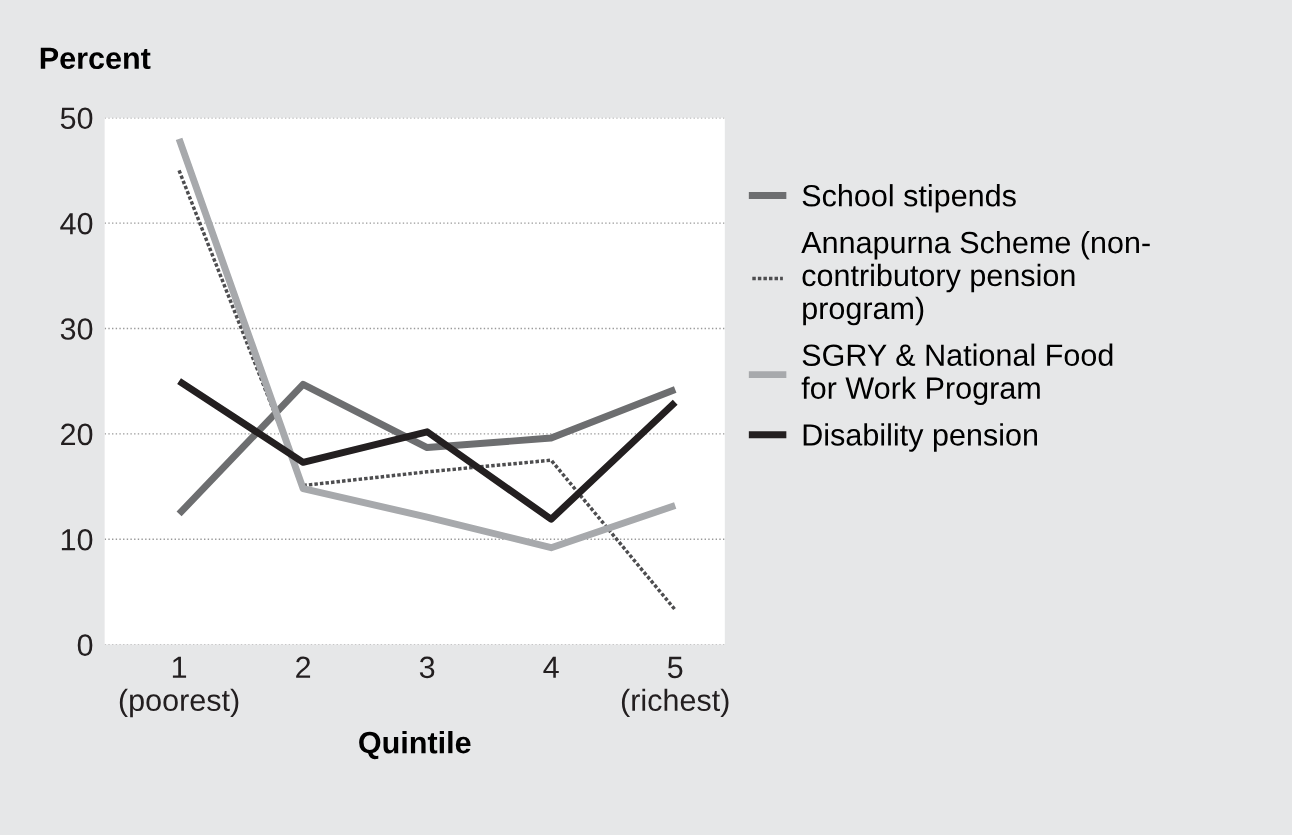 Image resolution: width=1292 pixels, height=835 pixels. I want to click on y-tick-label: 50, so click(76, 118).